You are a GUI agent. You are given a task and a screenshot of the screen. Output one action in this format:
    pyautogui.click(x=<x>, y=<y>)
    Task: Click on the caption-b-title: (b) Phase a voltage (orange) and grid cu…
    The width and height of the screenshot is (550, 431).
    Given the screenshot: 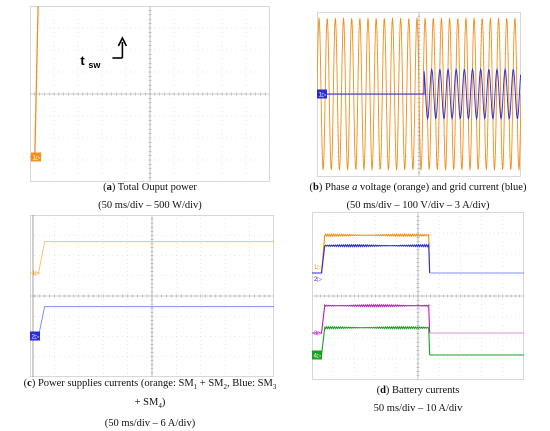 What is the action you would take?
    pyautogui.click(x=418, y=187)
    